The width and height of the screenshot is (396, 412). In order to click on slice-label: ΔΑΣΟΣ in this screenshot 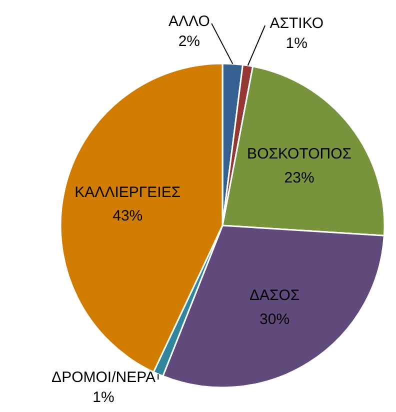, I will do `click(274, 295)`.